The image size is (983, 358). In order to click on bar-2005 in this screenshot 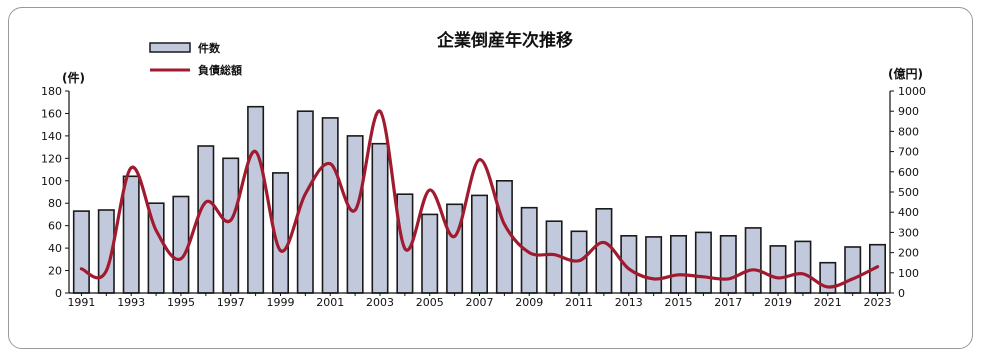, I will do `click(430, 253)`.